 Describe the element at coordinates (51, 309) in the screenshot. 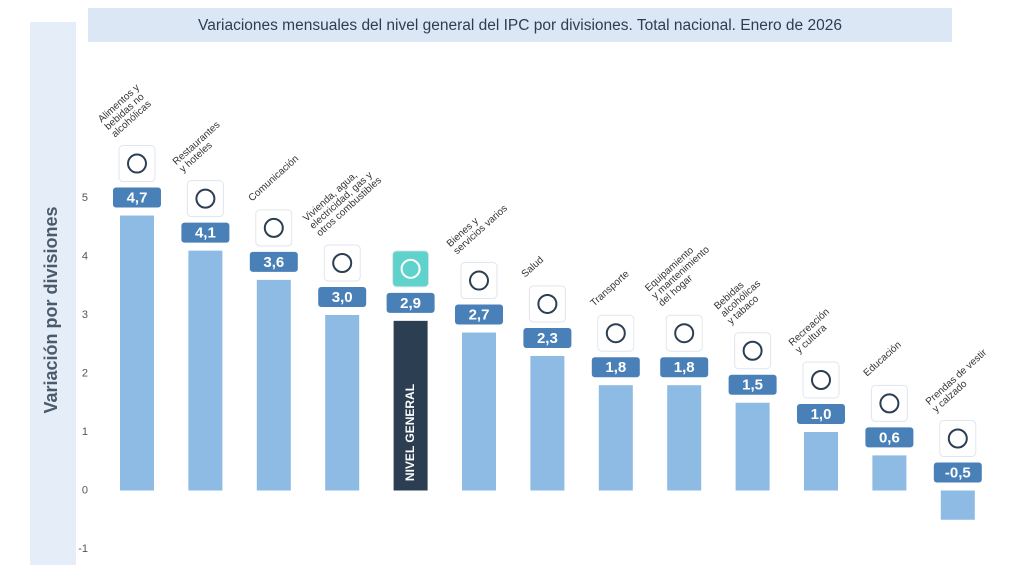

I see `y-axis-label: Variación por divisiones` at that location.